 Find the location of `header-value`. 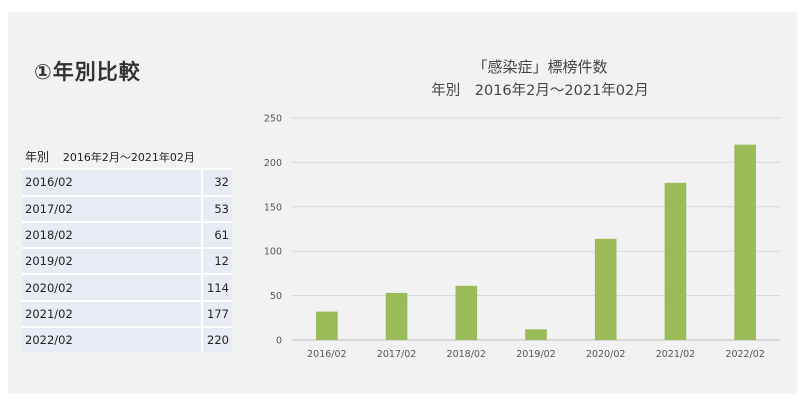

header-value is located at coordinates (217, 157).